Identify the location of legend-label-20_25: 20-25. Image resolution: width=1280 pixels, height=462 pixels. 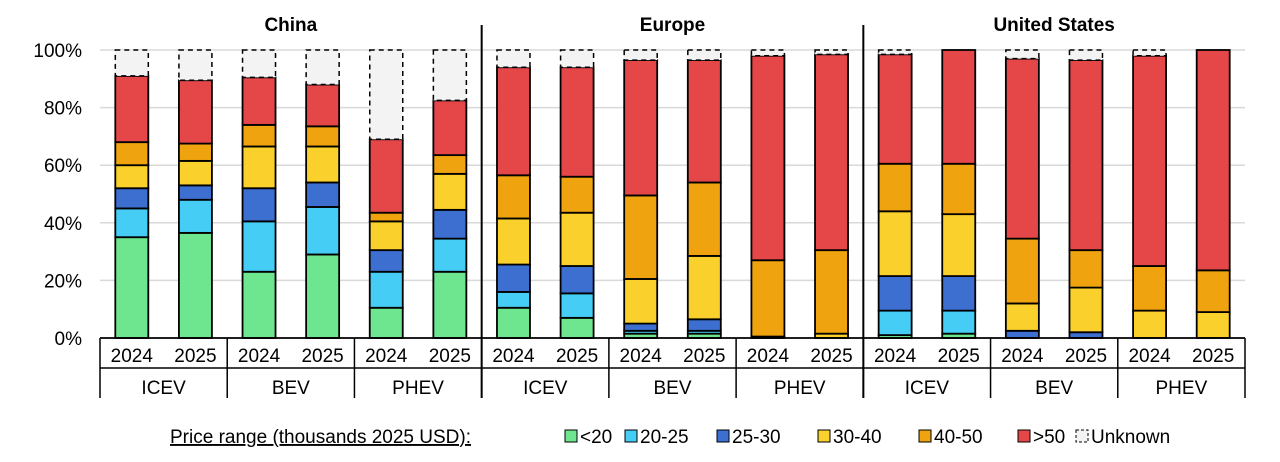
(664, 437).